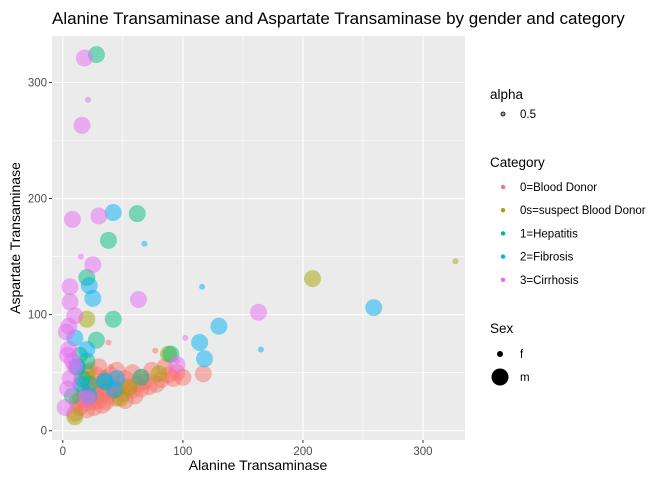  Describe the element at coordinates (525, 378) in the screenshot. I see `legend-sex-m-label: m` at that location.